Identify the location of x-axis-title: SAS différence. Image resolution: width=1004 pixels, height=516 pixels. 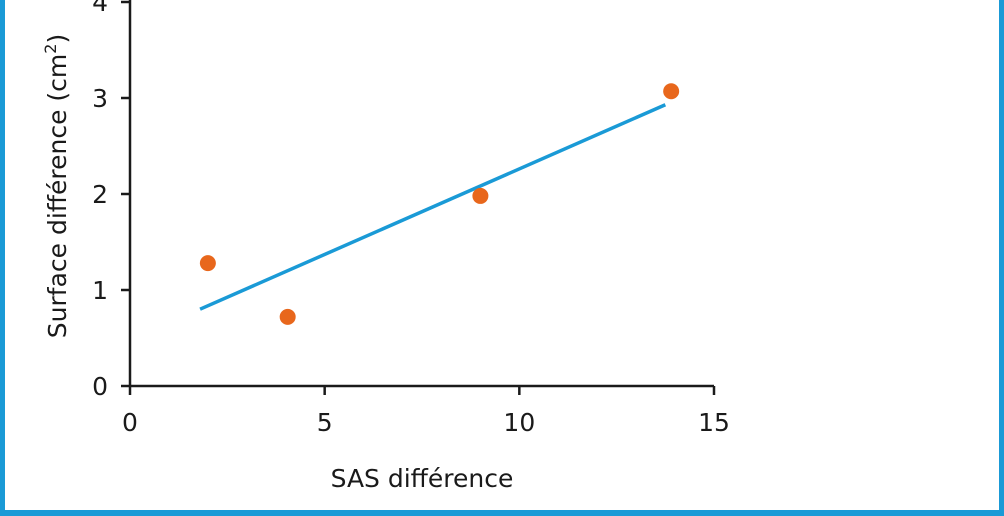
(422, 478).